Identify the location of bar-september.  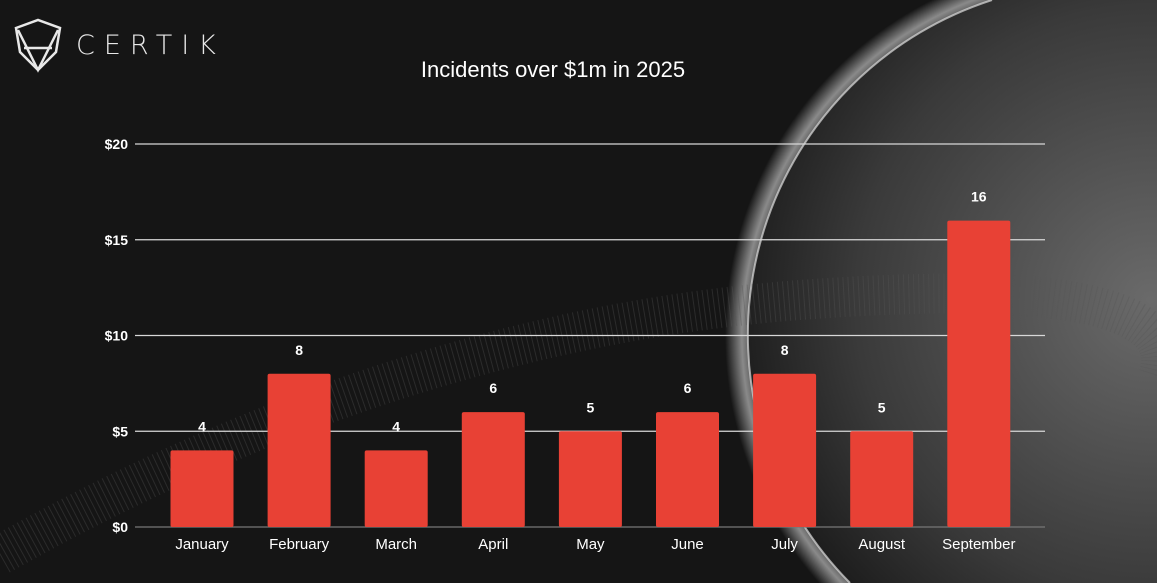
(979, 373).